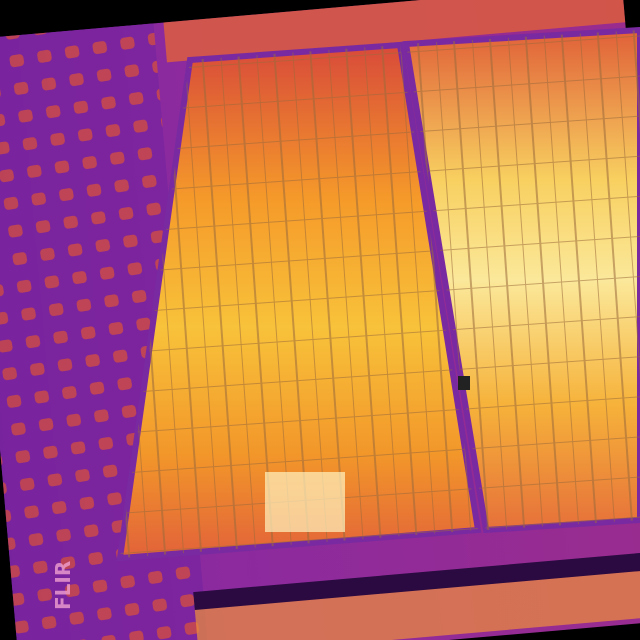 The height and width of the screenshot is (640, 640). What do you see at coordinates (416, 580) in the screenshot?
I see `shadow-band` at bounding box center [416, 580].